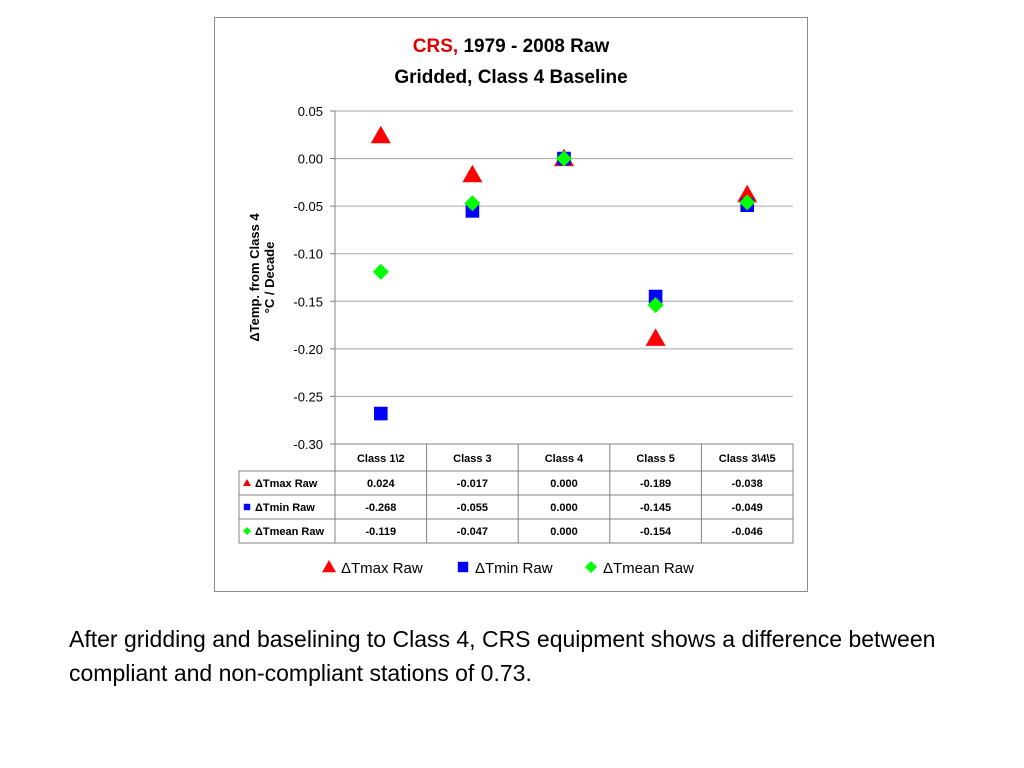  What do you see at coordinates (308, 254) in the screenshot?
I see `y-tick-label: -0.10` at bounding box center [308, 254].